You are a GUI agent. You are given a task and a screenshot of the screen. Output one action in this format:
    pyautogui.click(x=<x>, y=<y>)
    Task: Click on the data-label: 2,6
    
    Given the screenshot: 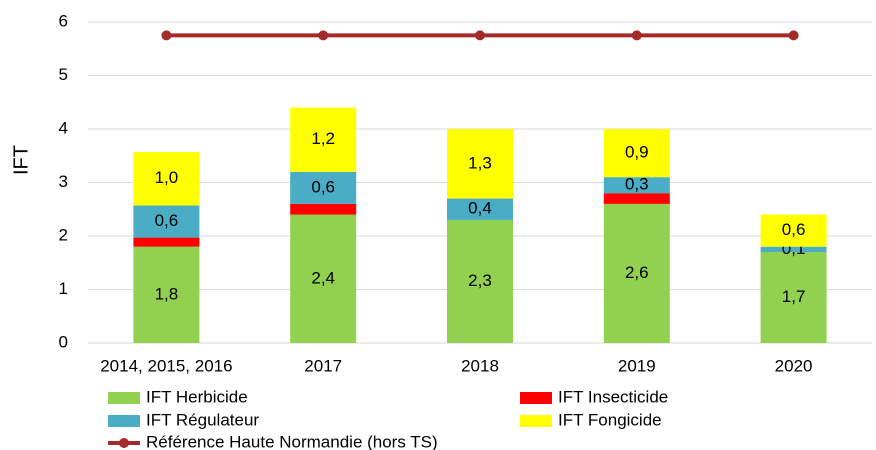 What is the action you would take?
    pyautogui.click(x=637, y=272)
    